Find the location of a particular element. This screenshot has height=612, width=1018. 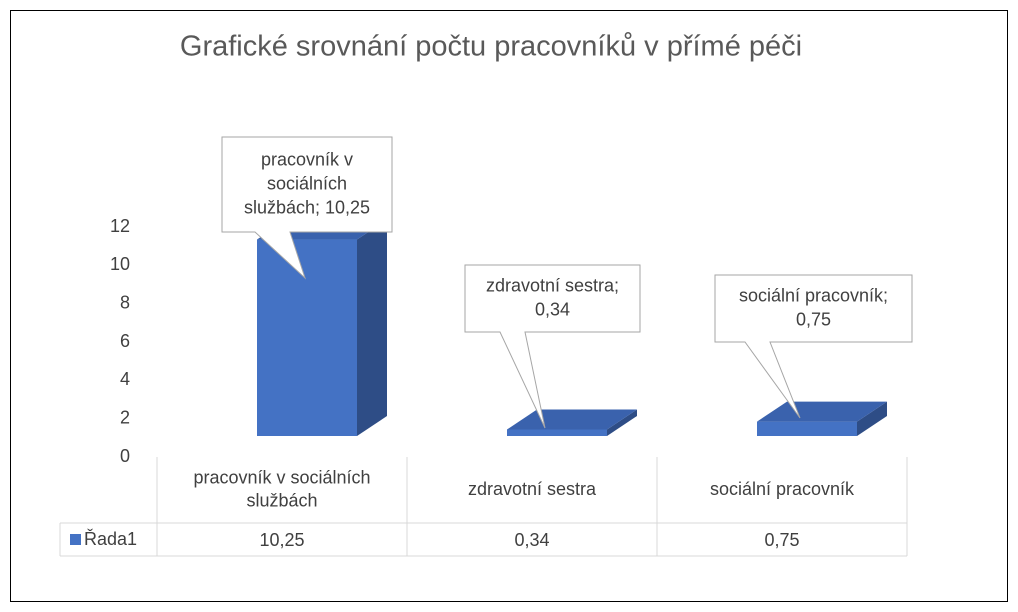

y-tick-label: 12 is located at coordinates (120, 226).